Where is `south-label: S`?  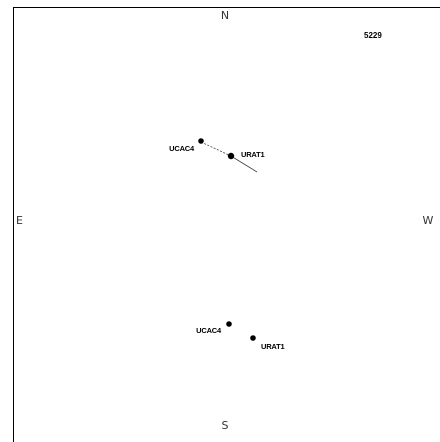
south-label: S is located at coordinates (225, 425).